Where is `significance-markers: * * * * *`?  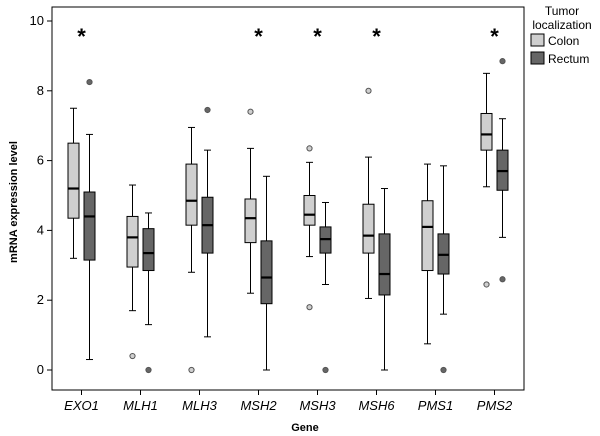 significance-markers: * * * * * is located at coordinates (288, 36).